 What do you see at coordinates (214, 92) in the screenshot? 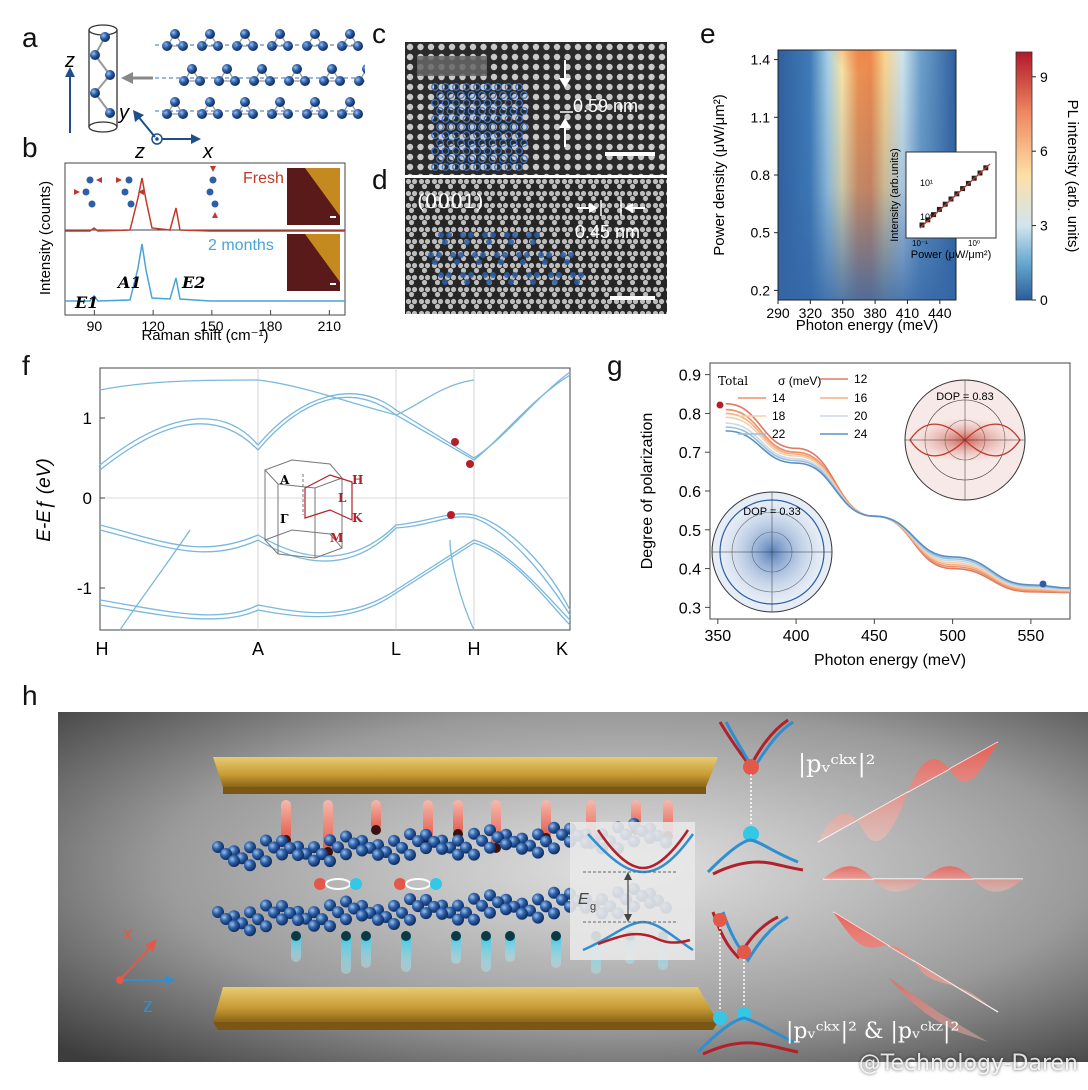
I see `panel-a-crystal-structure: z y z x` at bounding box center [214, 92].